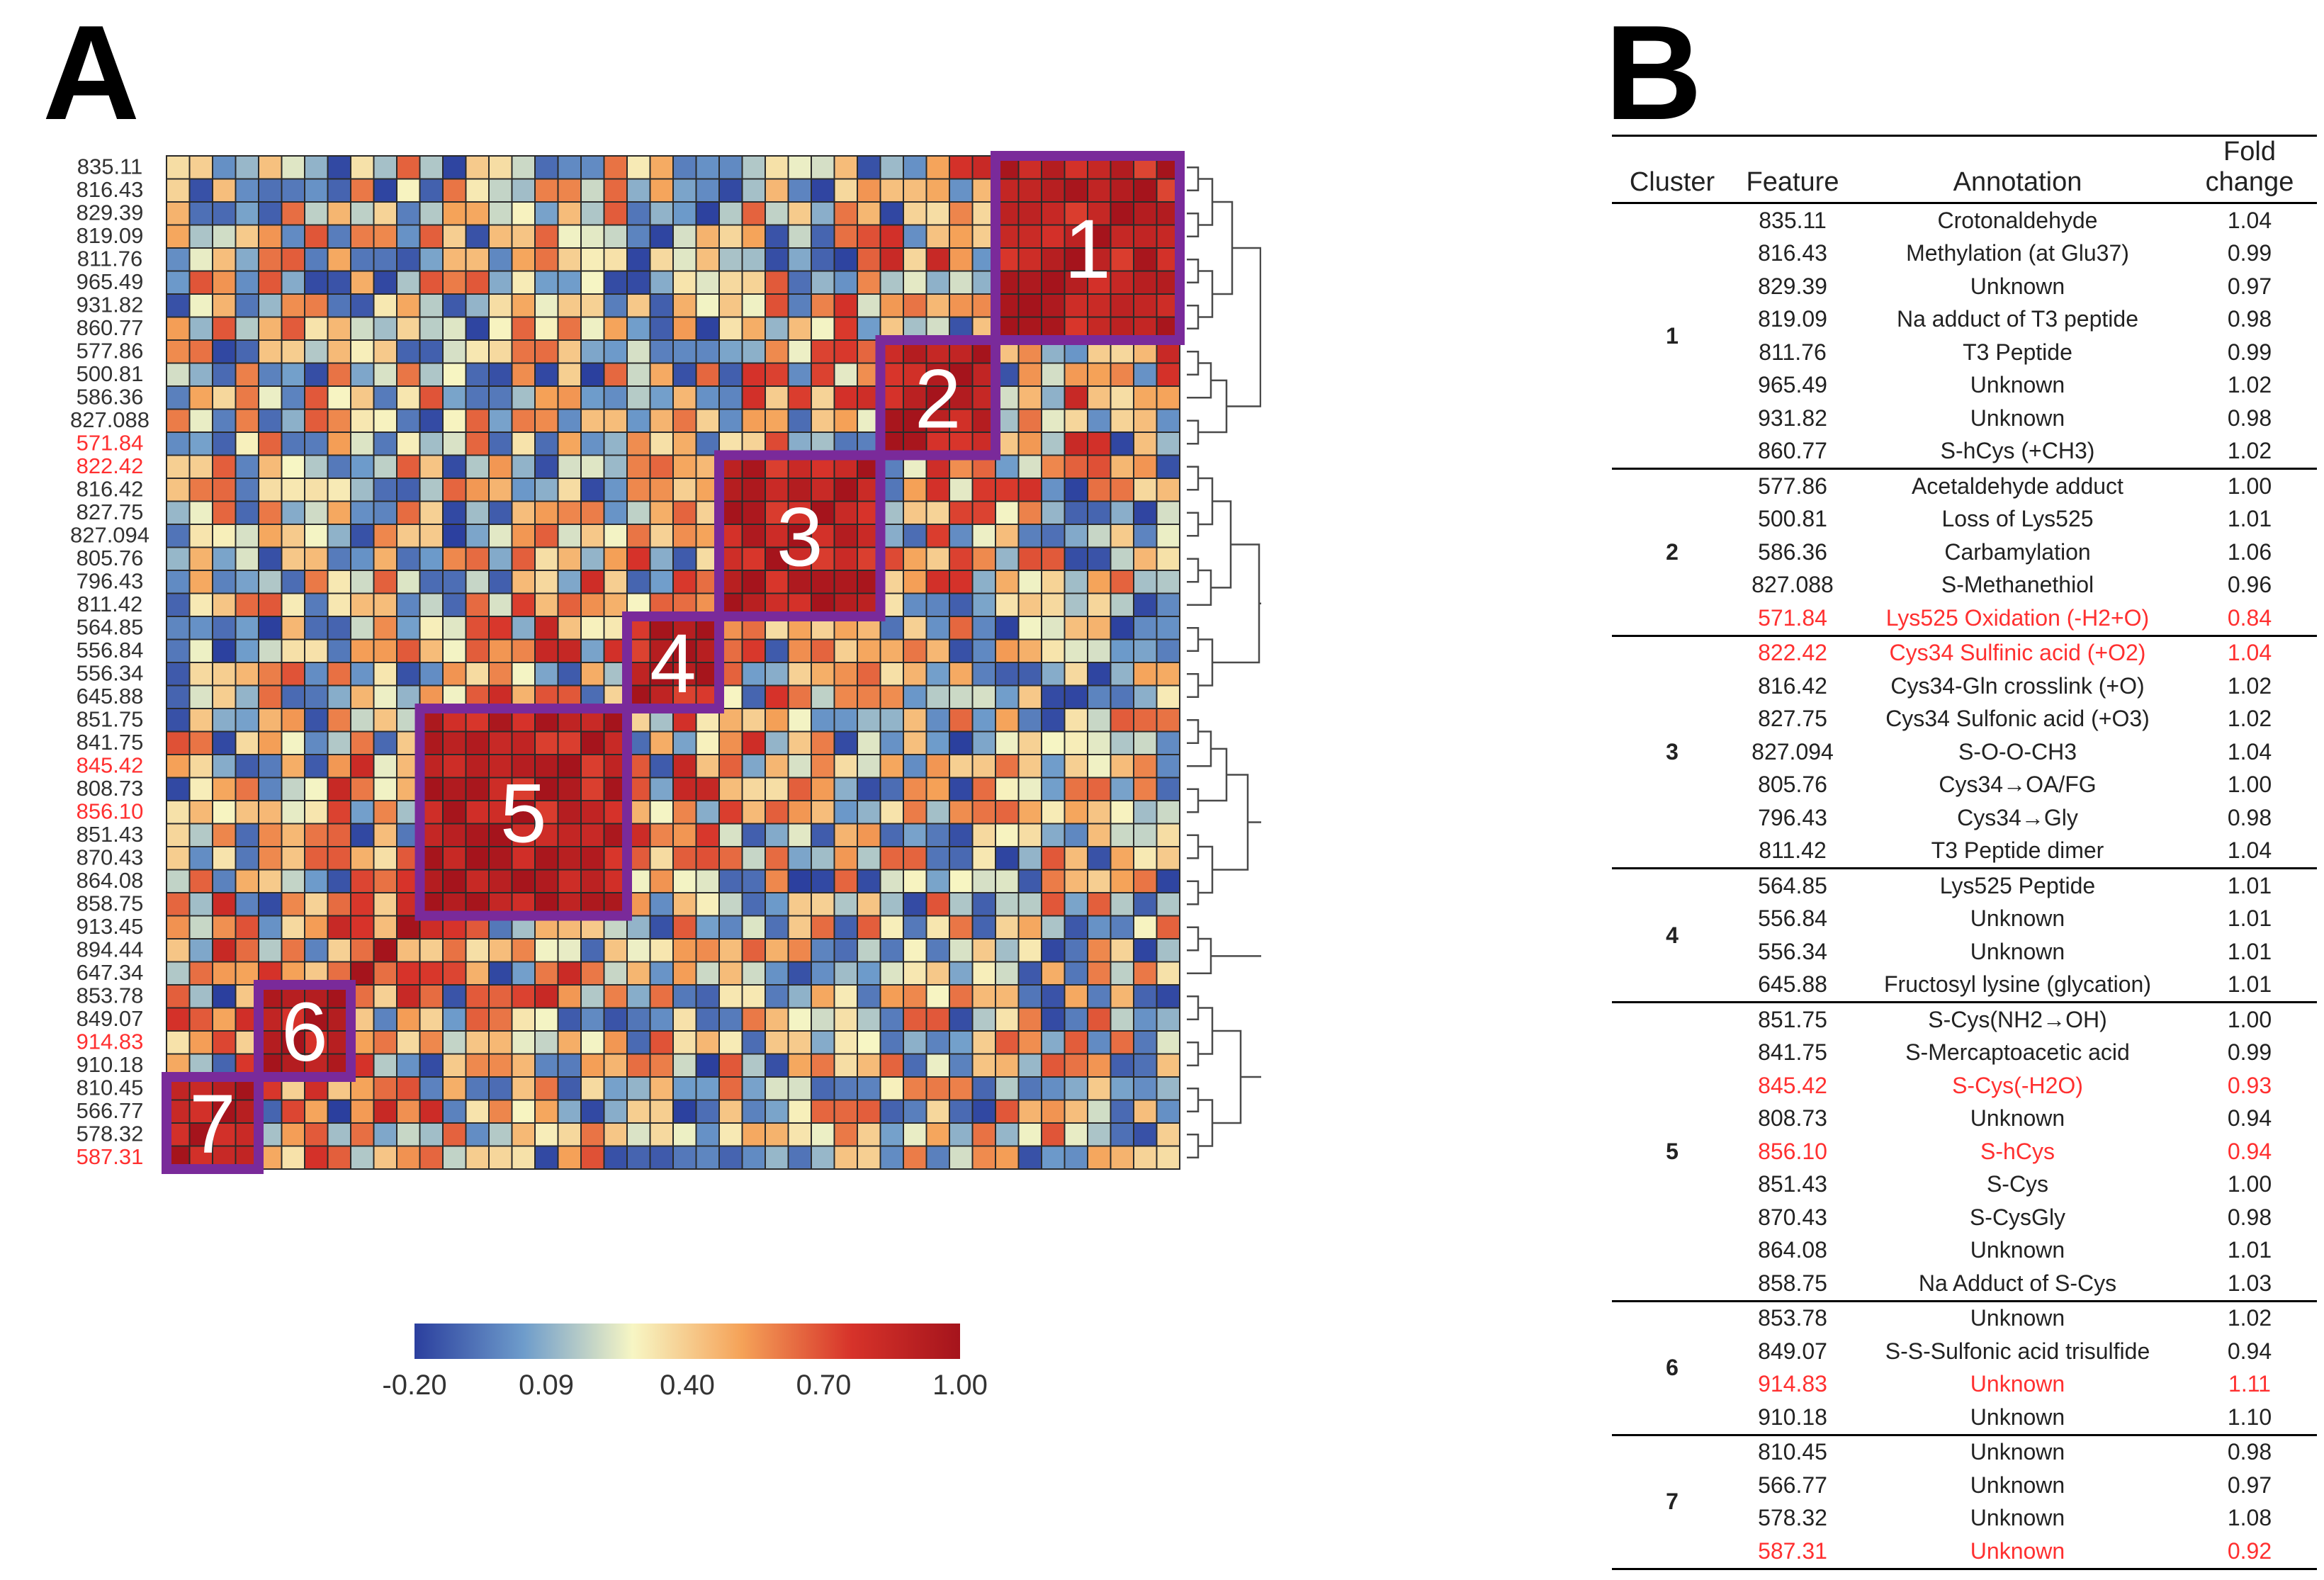 This screenshot has height=1580, width=2324. I want to click on row-label: 841.75, so click(110, 743).